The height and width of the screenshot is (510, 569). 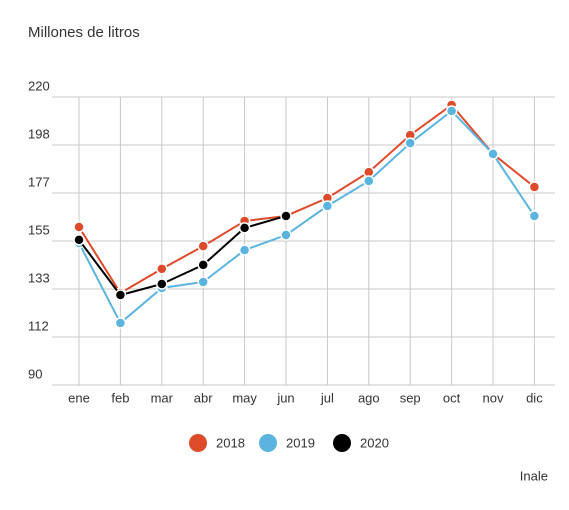 I want to click on y-tick-label: 198, so click(x=39, y=133).